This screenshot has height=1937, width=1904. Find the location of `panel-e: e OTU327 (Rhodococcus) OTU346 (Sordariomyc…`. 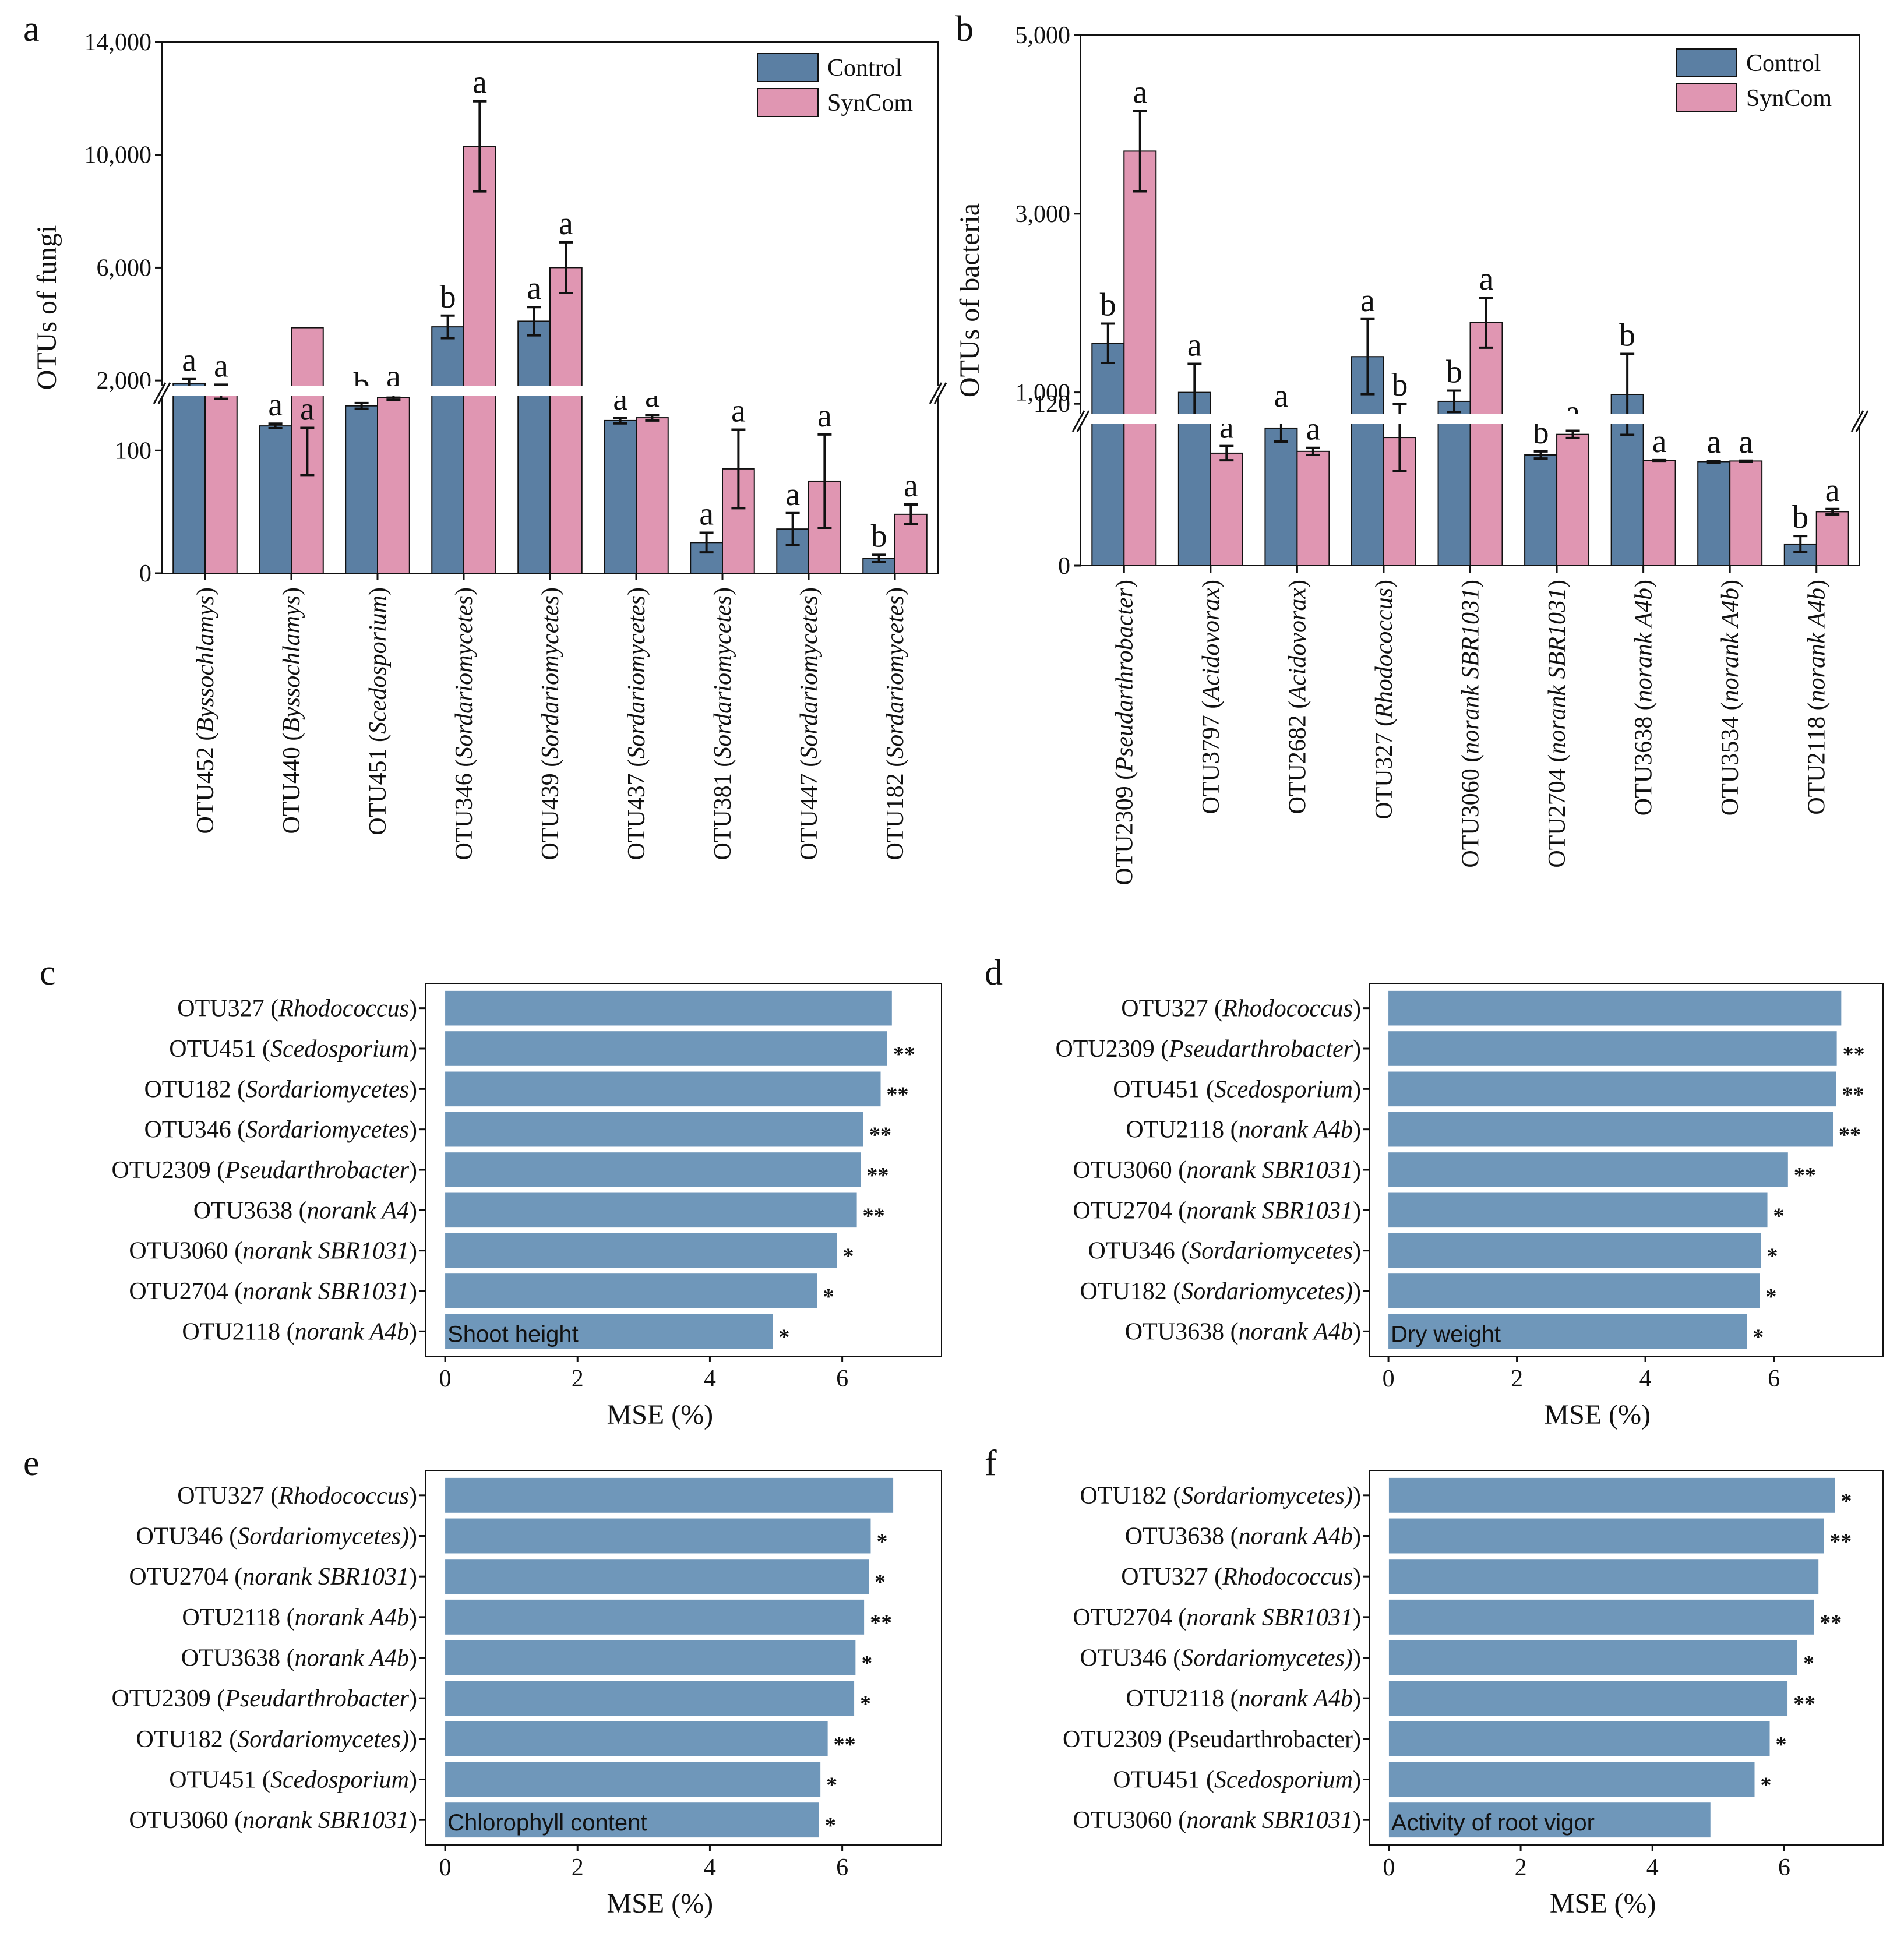

panel-e: e OTU327 (Rhodococcus) OTU346 (Sordariomyc… is located at coordinates (482, 1681).